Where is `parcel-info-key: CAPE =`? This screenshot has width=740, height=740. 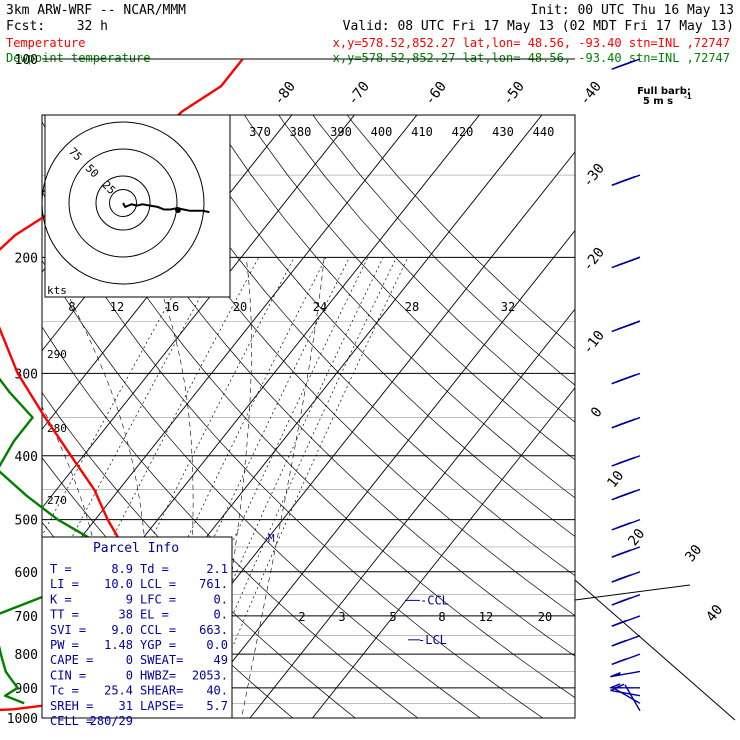
parcel-info-key: CAPE = is located at coordinates (71, 660).